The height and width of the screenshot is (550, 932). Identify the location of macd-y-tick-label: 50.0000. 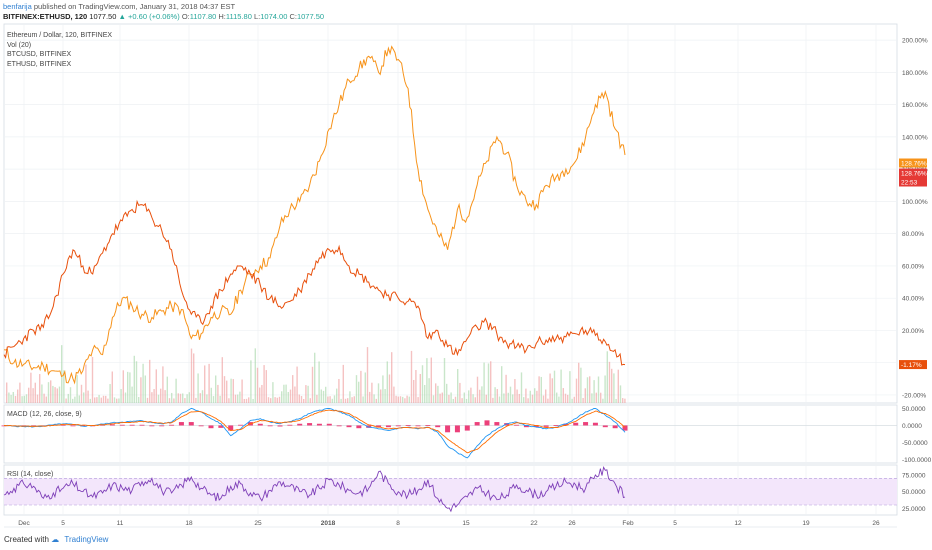
(914, 409).